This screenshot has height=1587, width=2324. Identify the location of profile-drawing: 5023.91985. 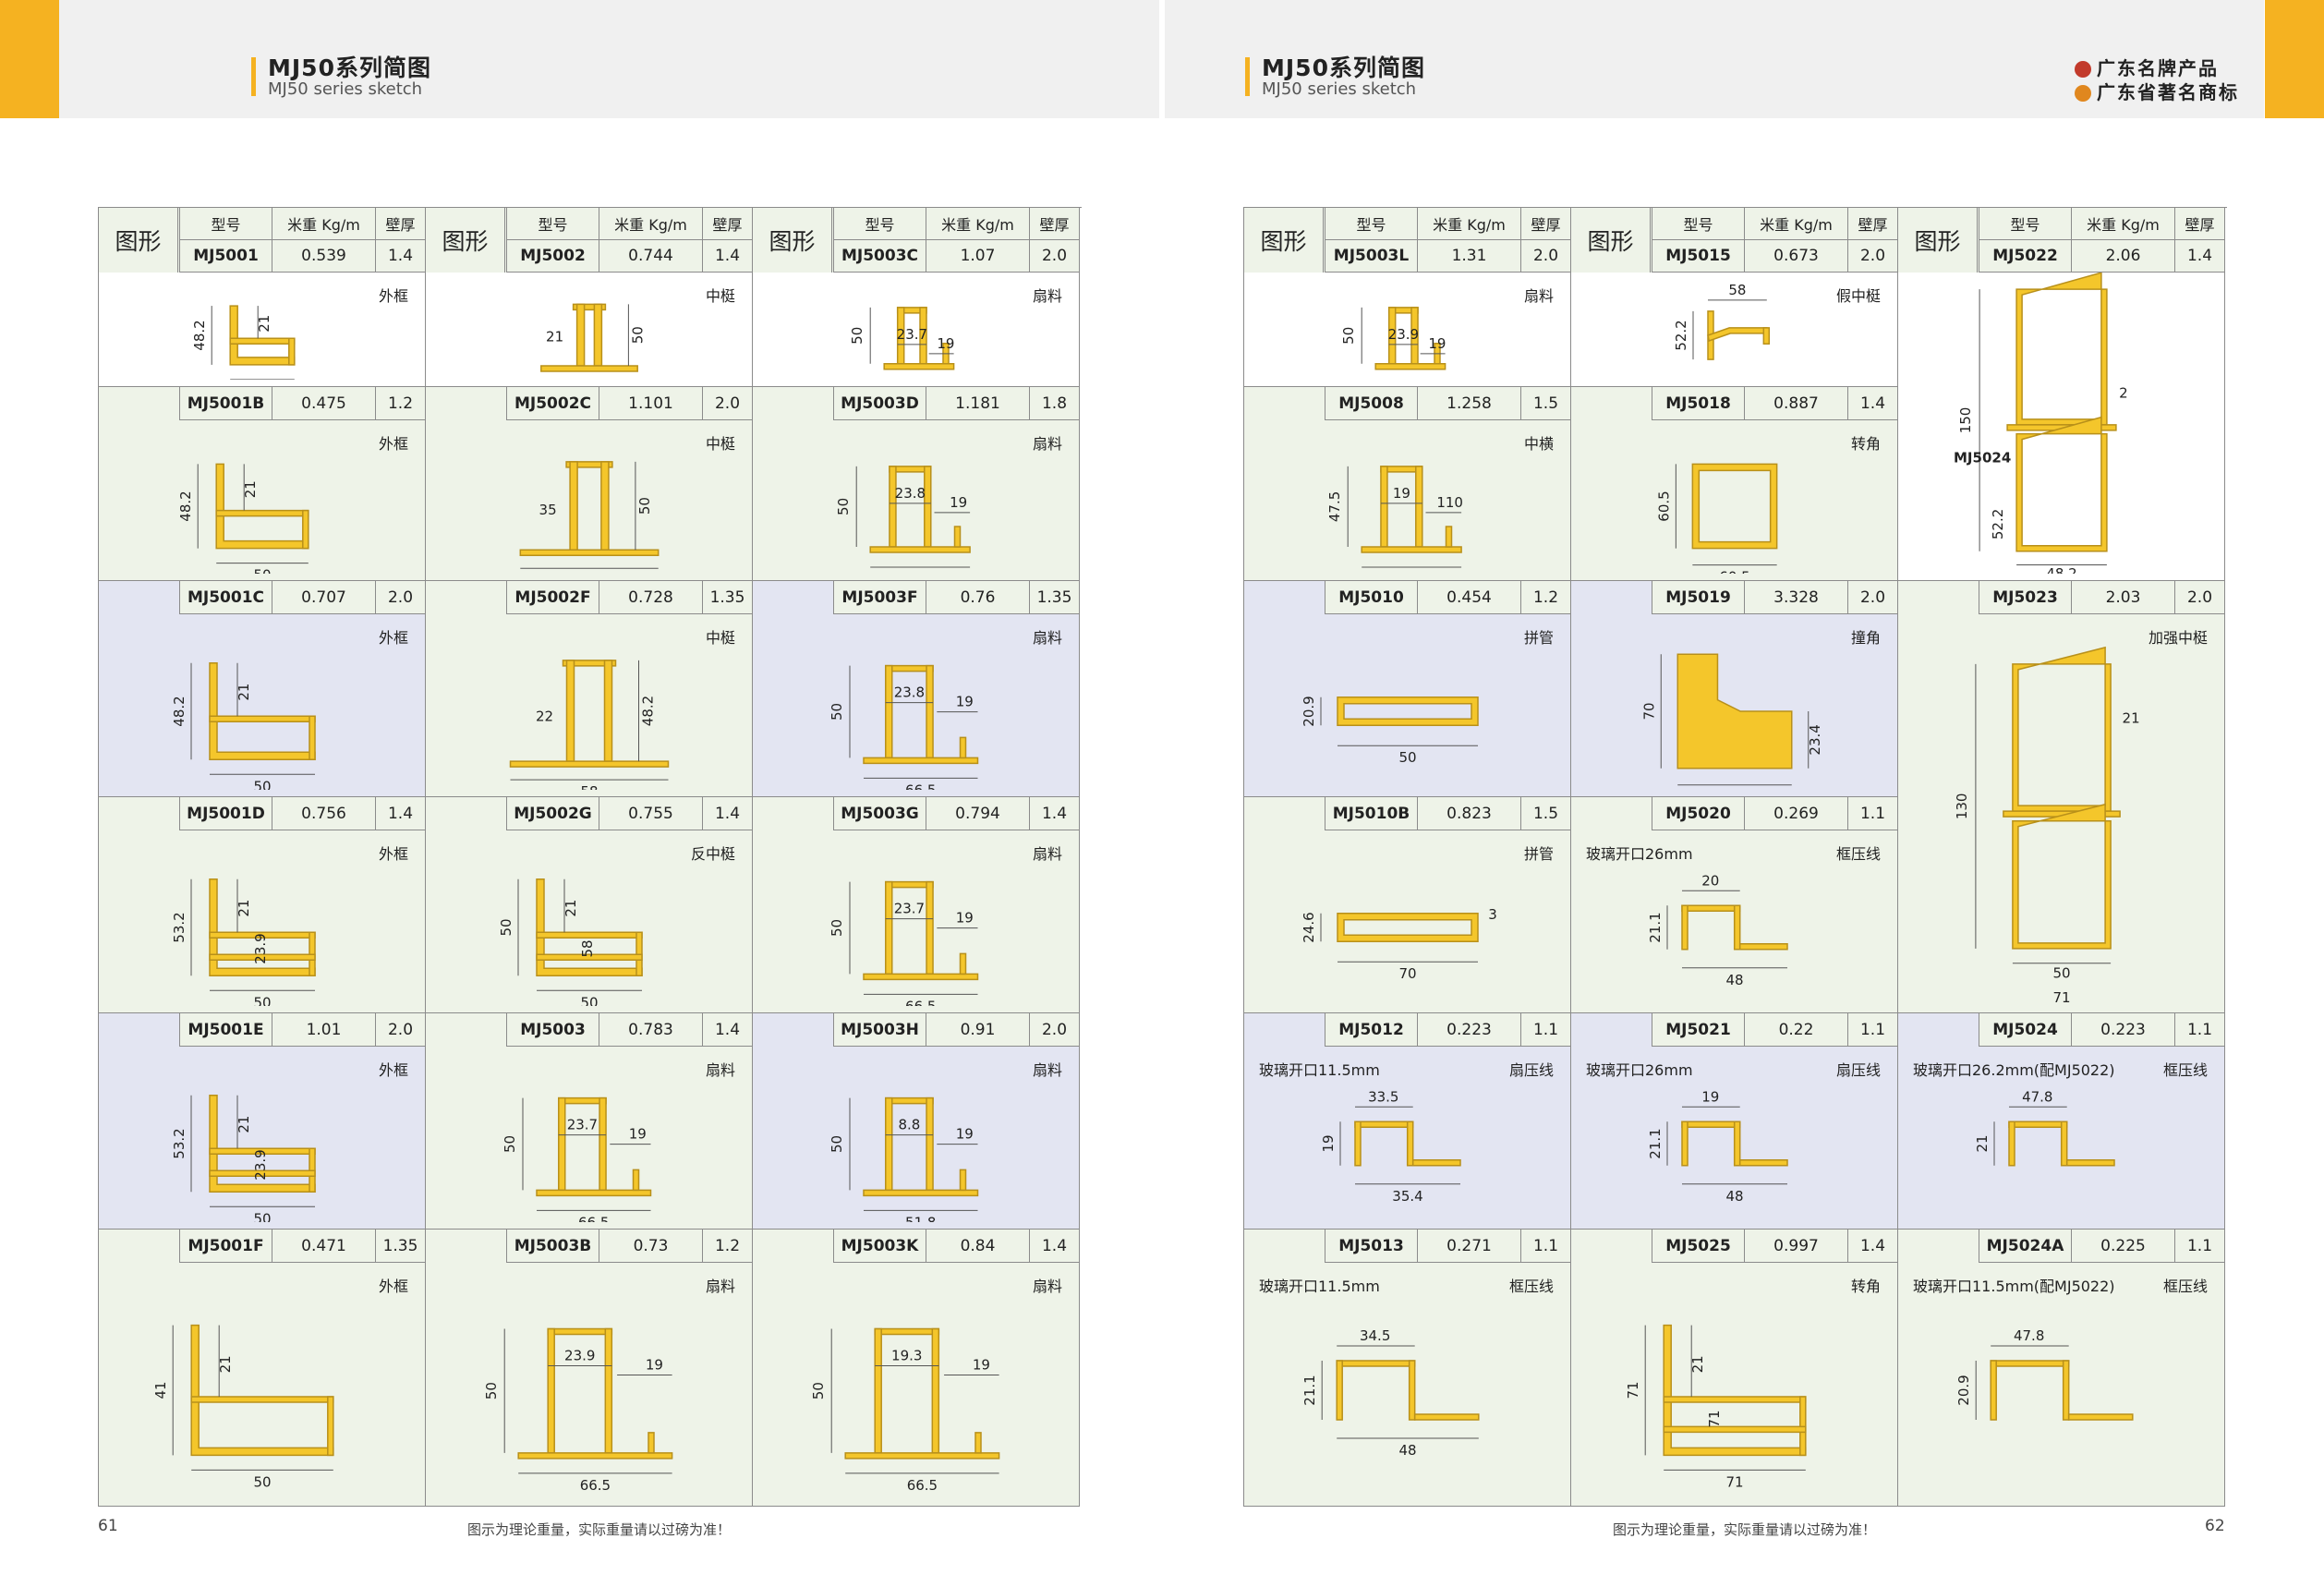
(1393, 338).